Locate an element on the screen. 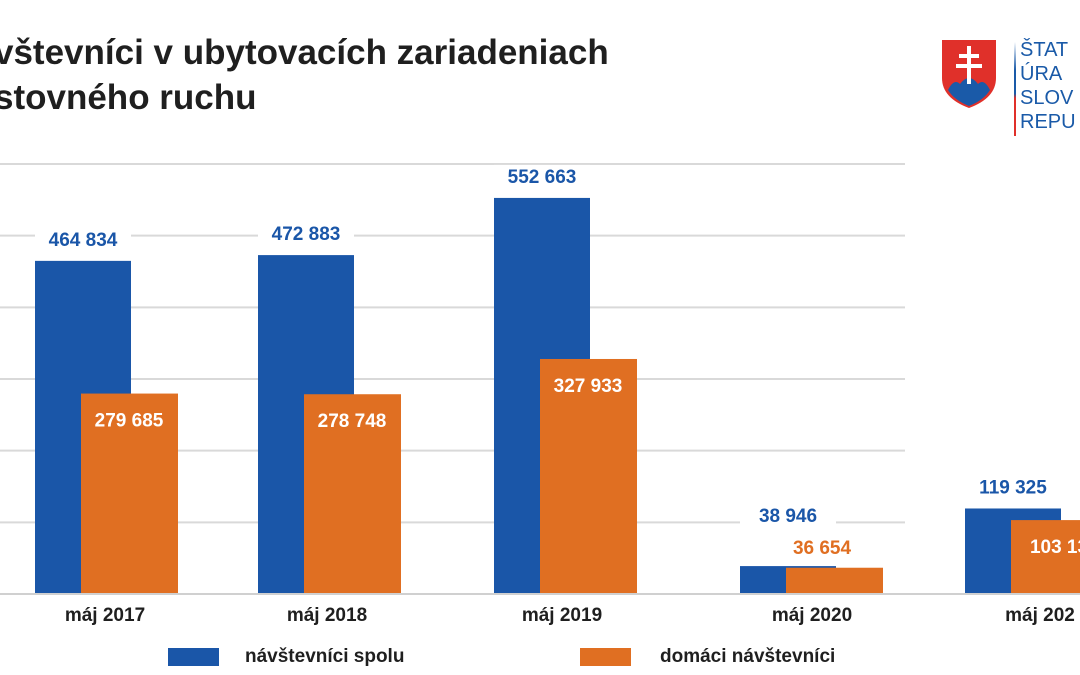 Image resolution: width=1080 pixels, height=675 pixels. legend-swatch-domestic is located at coordinates (605, 657).